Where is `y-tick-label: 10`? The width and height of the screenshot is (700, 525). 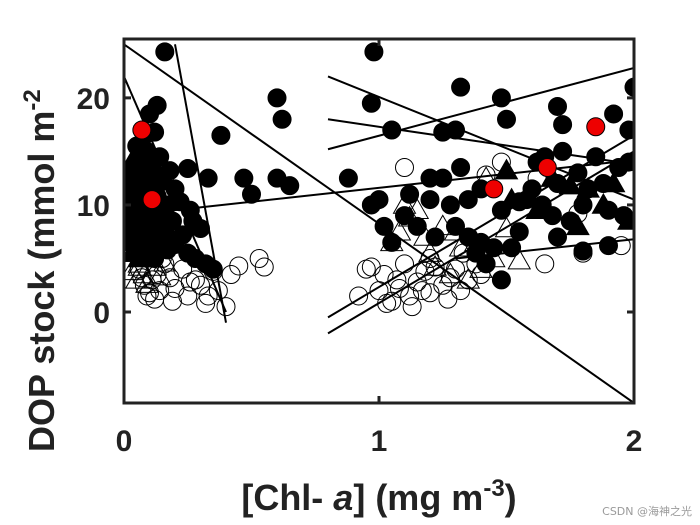
y-tick-label: 10 is located at coordinates (93, 206).